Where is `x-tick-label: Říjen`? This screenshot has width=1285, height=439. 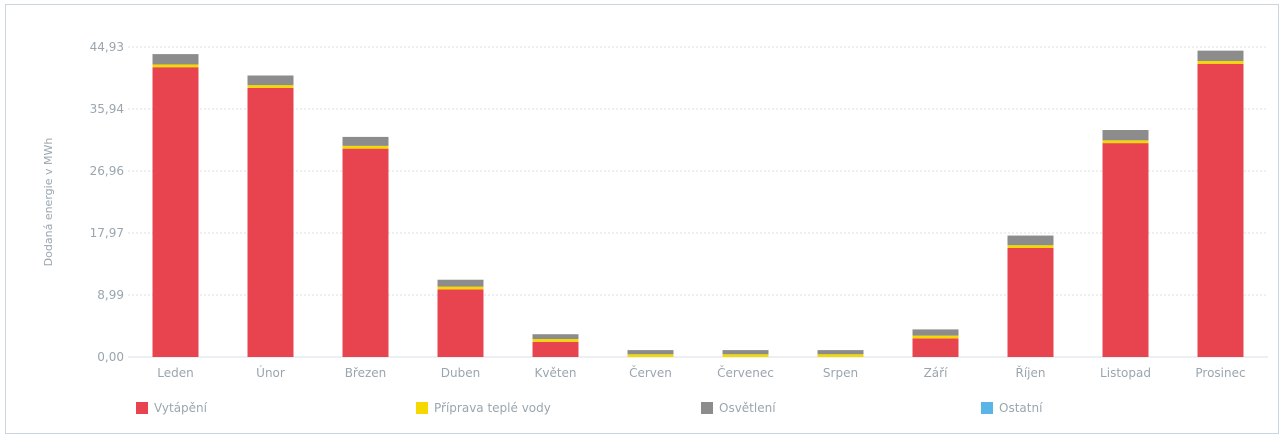 x-tick-label: Říjen is located at coordinates (1031, 372).